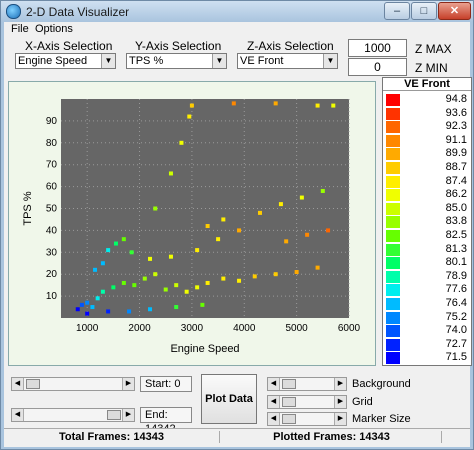  What do you see at coordinates (307, 384) in the screenshot?
I see `background-slider: ◀ ▶` at bounding box center [307, 384].